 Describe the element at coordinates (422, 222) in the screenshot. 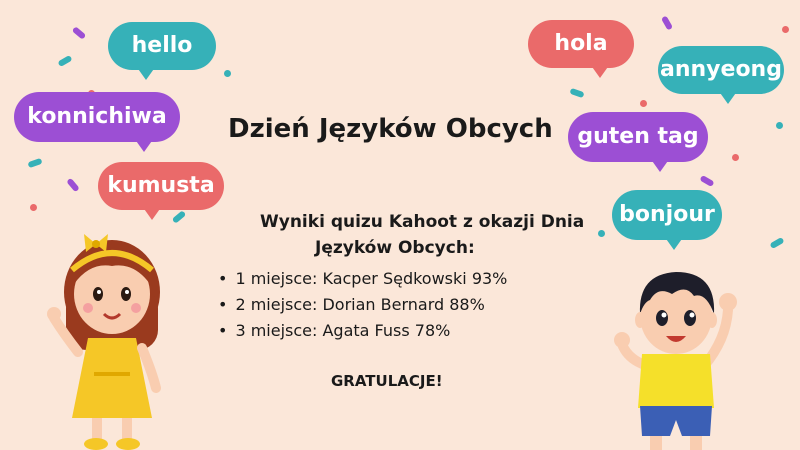

I see `results-heading-line1: Wyniki quizu Kahoot z okazji Dnia` at that location.